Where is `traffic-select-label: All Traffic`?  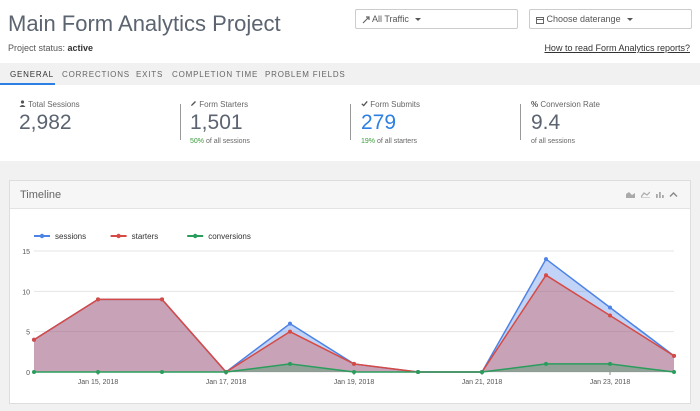
traffic-select-label: All Traffic is located at coordinates (390, 19).